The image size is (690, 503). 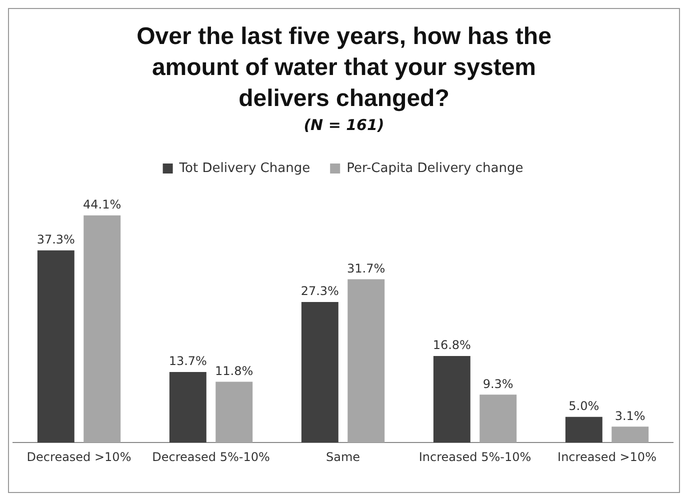 I want to click on data-label: 16.8%, so click(x=451, y=345).